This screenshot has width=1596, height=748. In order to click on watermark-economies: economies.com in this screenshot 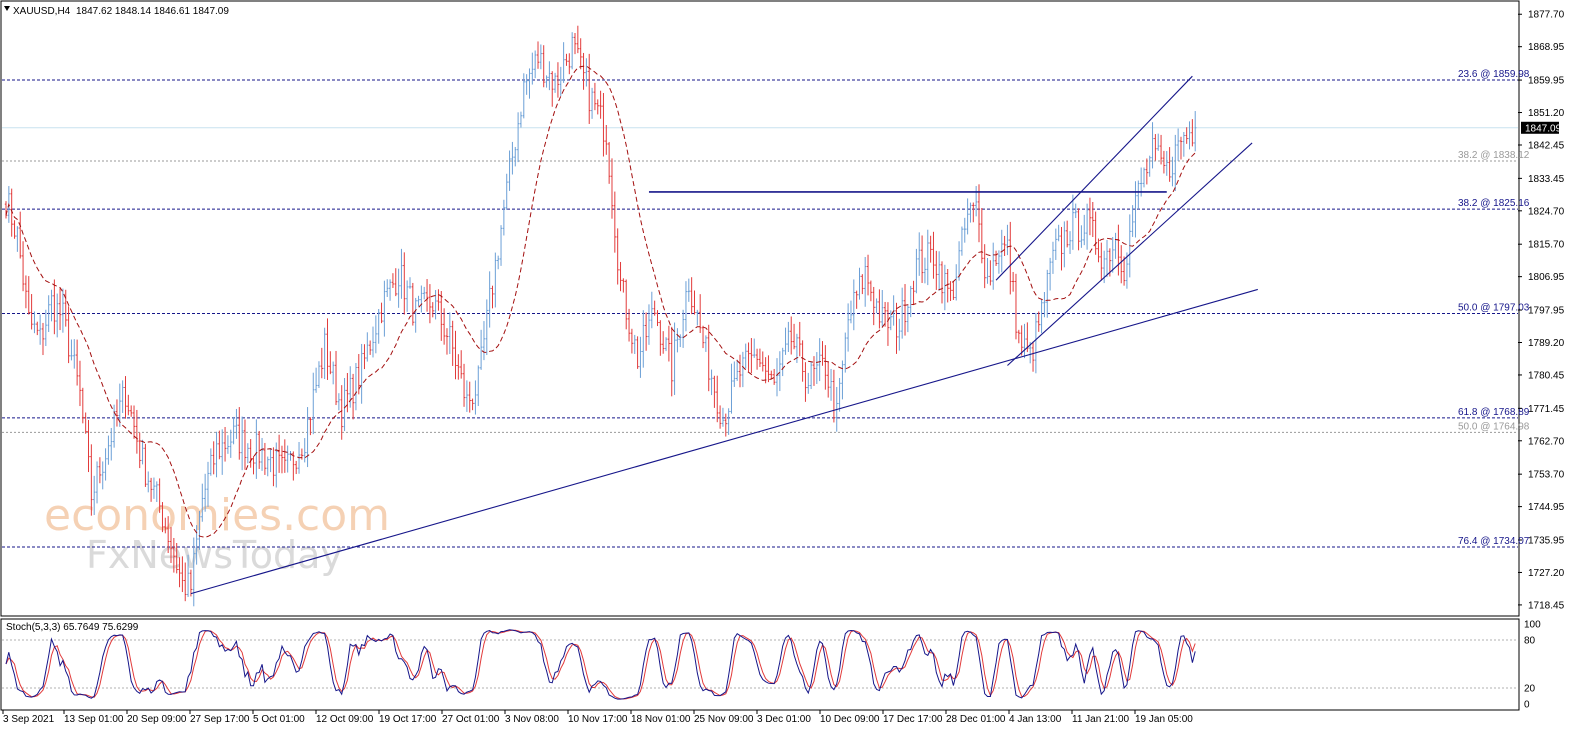, I will do `click(217, 515)`.